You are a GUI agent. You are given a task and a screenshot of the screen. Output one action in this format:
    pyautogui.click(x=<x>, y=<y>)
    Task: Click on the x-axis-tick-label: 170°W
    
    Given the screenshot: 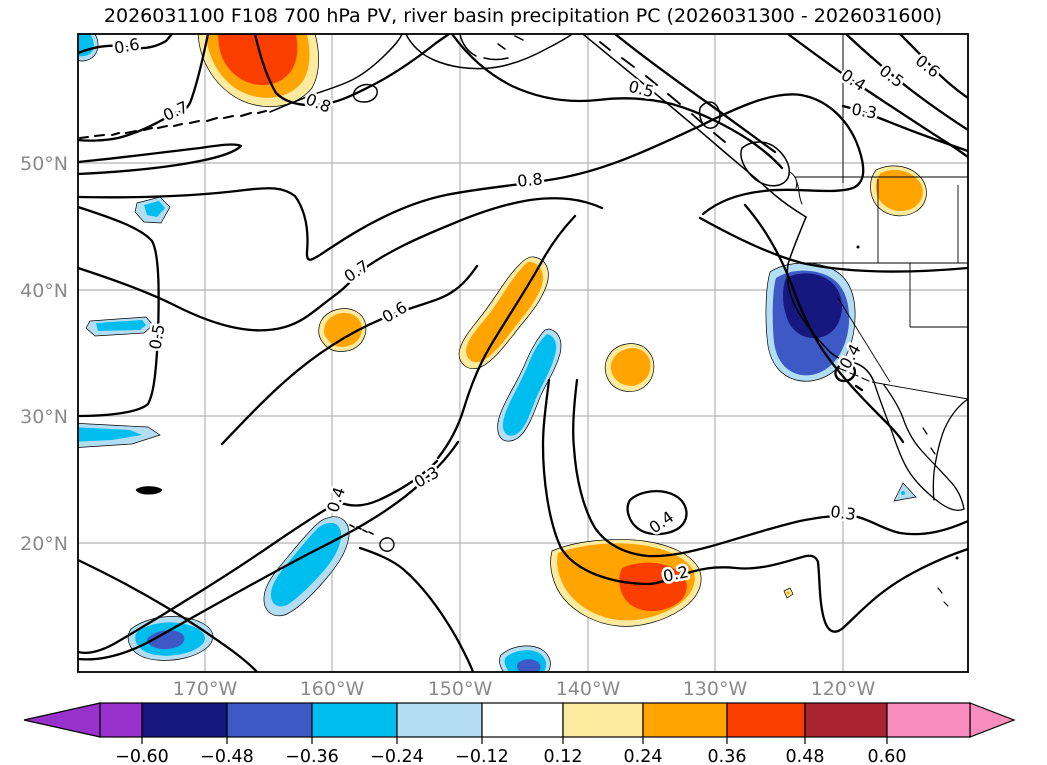 What is the action you would take?
    pyautogui.click(x=205, y=689)
    